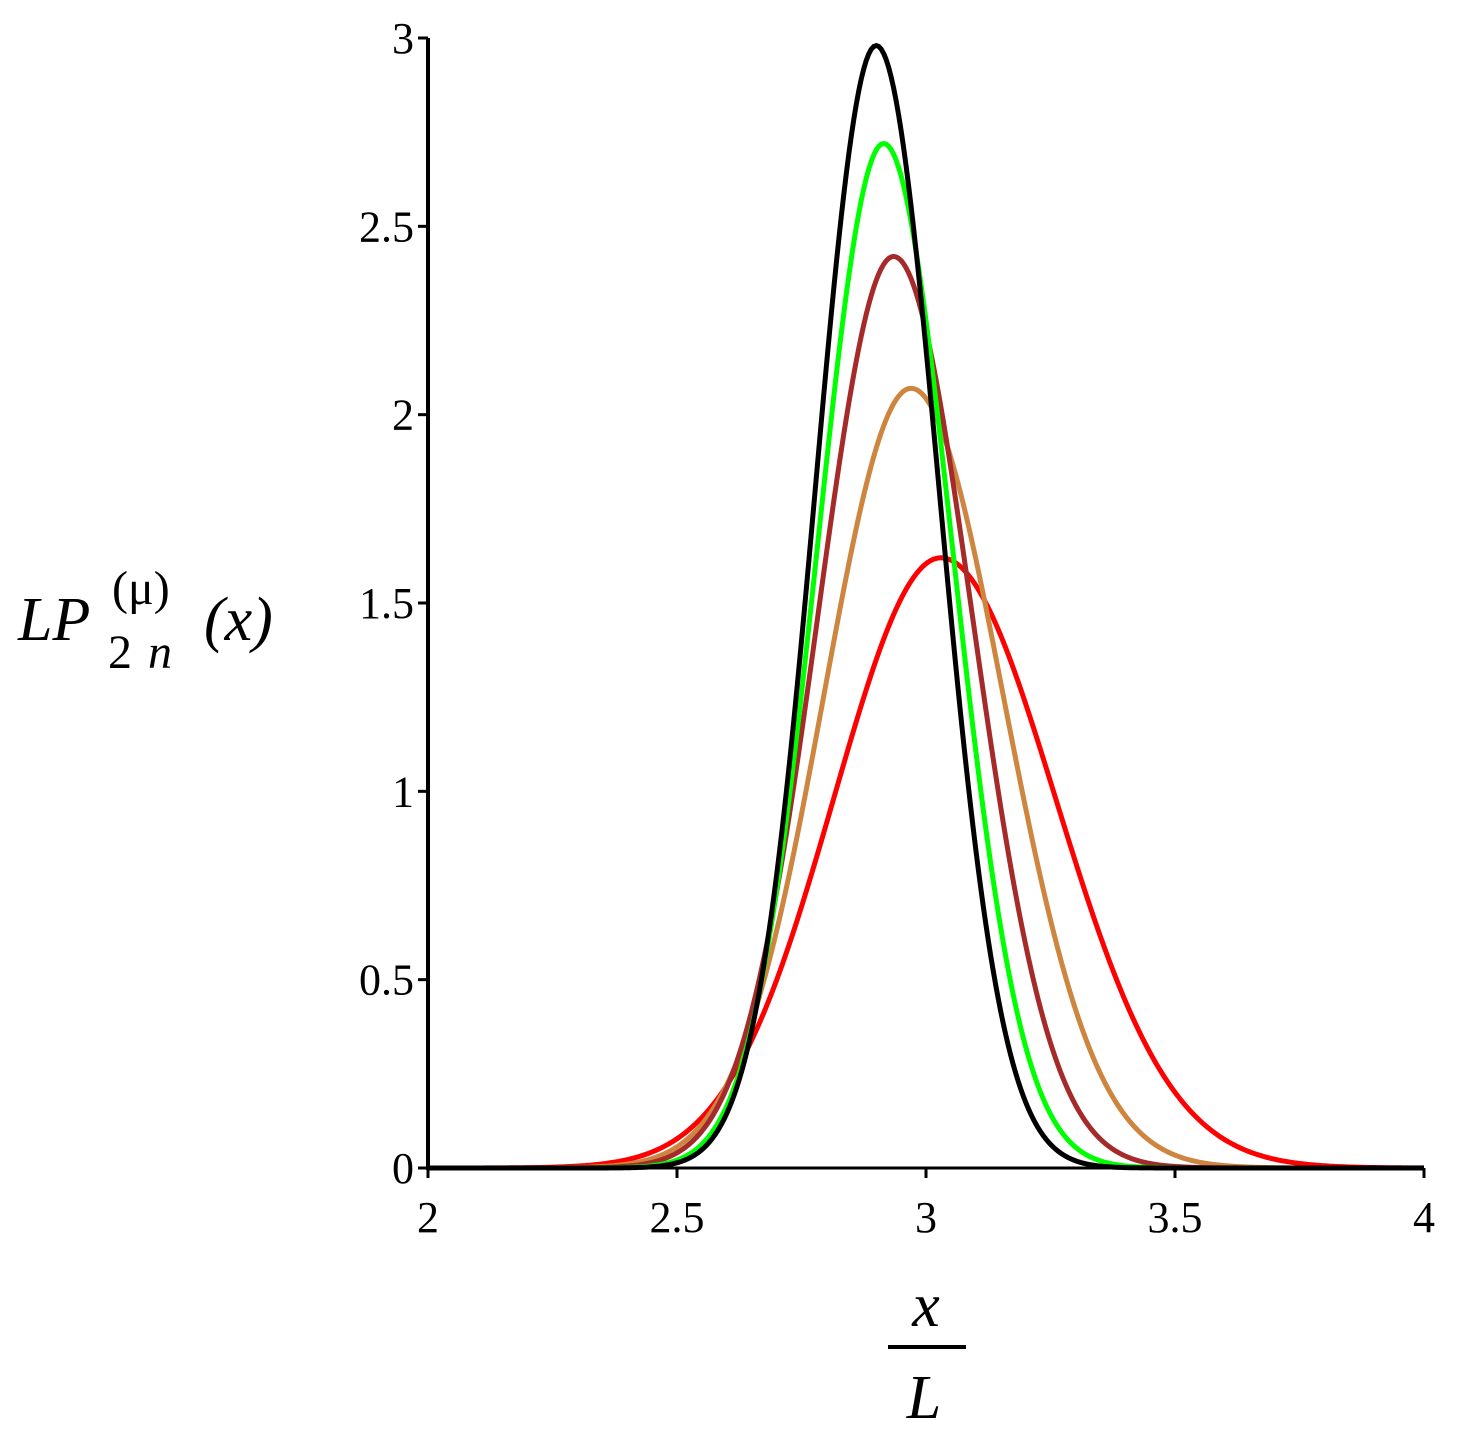 This screenshot has width=1466, height=1446. I want to click on y-tick-label: 3, so click(403, 38).